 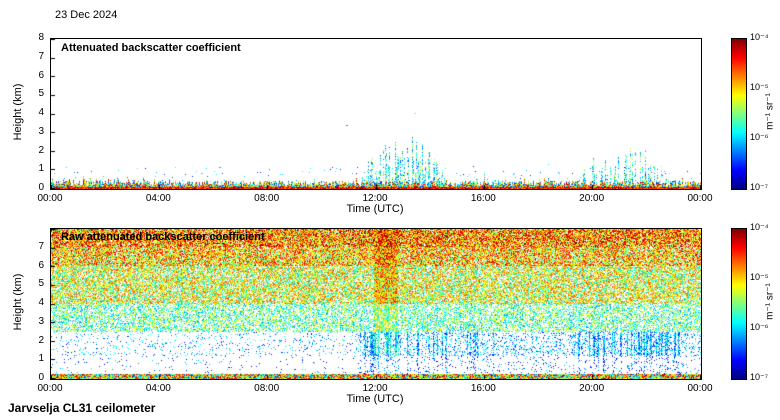 What do you see at coordinates (86, 15) in the screenshot?
I see `date-label: 23 Dec 2024` at bounding box center [86, 15].